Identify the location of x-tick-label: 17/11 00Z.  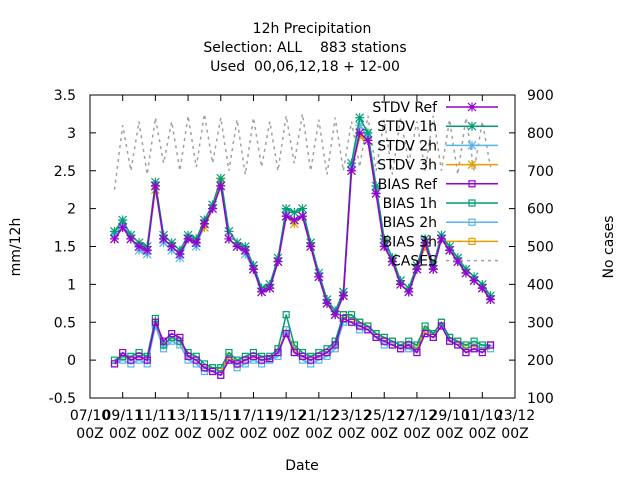
(253, 425).